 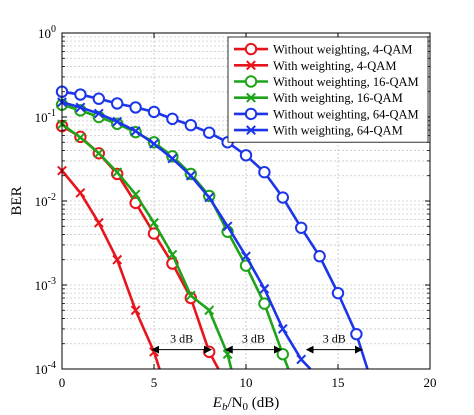 I want to click on y-tick-label: 10⁰, so click(x=47, y=32).